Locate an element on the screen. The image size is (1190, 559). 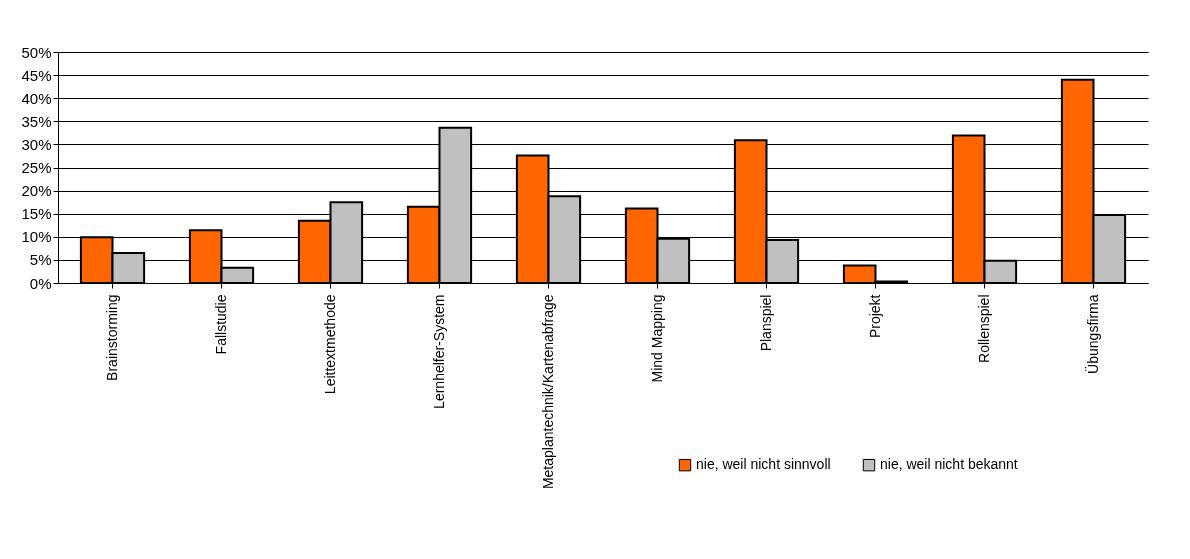
x-tick-label: Leittextmethode is located at coordinates (329, 344).